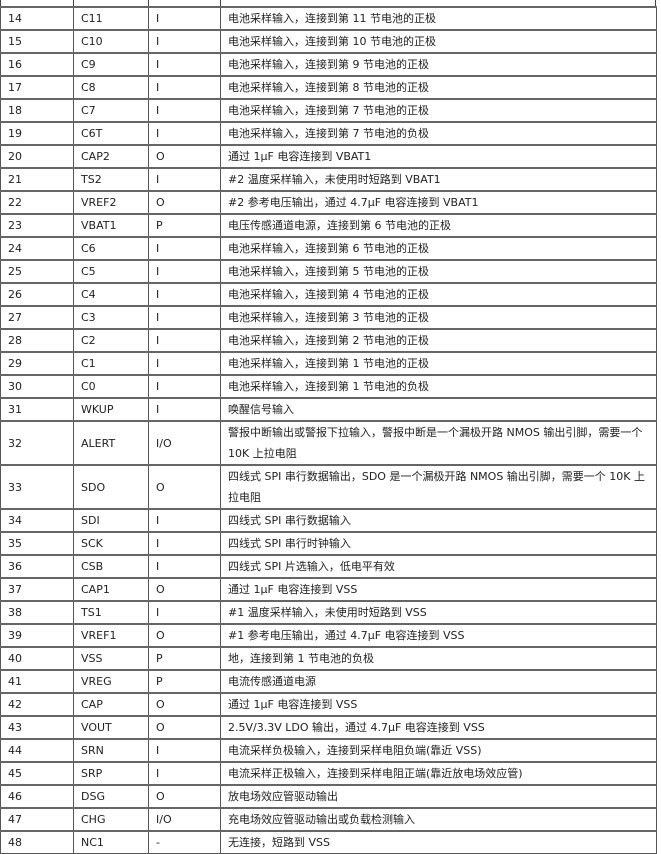 Image resolution: width=661 pixels, height=854 pixels. I want to click on pin-name: CSB, so click(111, 566).